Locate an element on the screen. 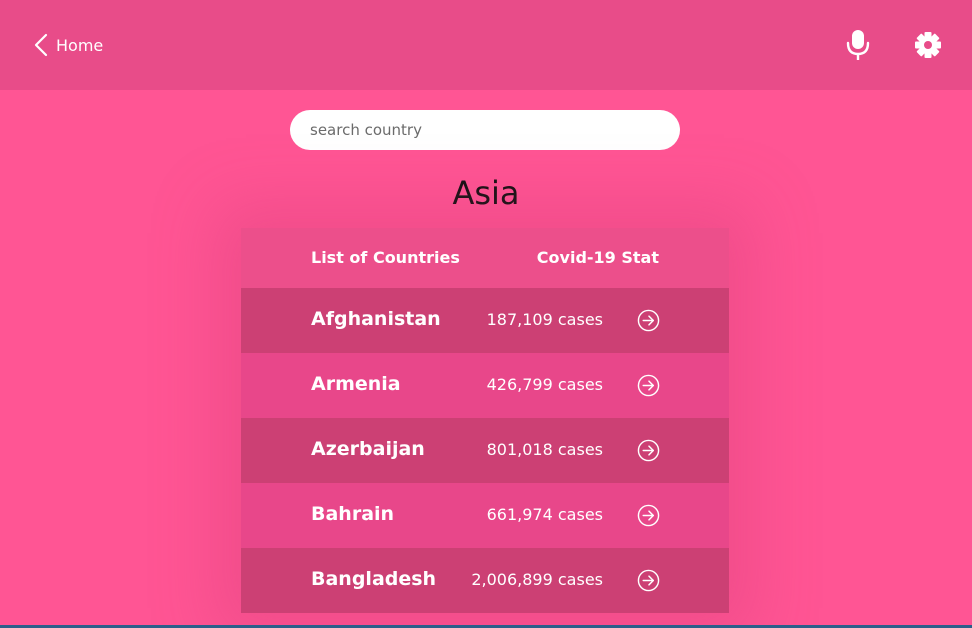 This screenshot has width=972, height=628. gear-icon is located at coordinates (928, 45).